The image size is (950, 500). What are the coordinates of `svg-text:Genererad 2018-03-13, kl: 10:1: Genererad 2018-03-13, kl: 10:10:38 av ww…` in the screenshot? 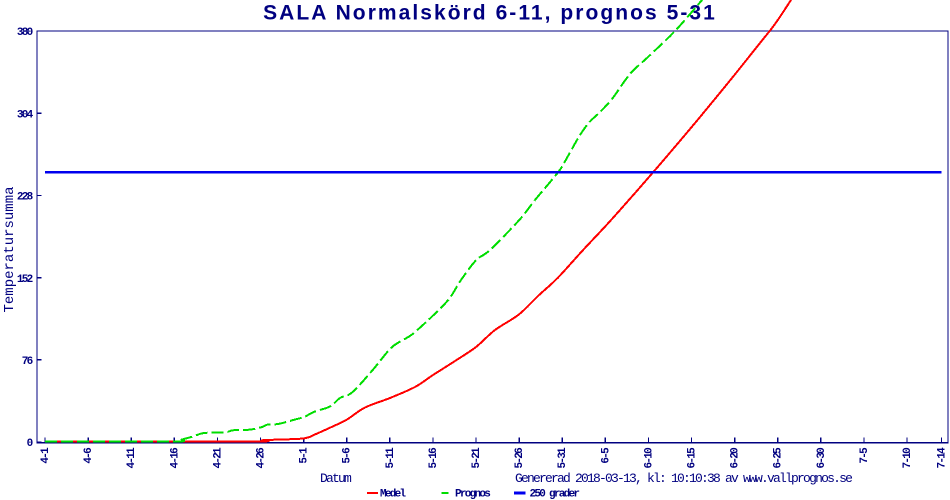 It's located at (683, 478).